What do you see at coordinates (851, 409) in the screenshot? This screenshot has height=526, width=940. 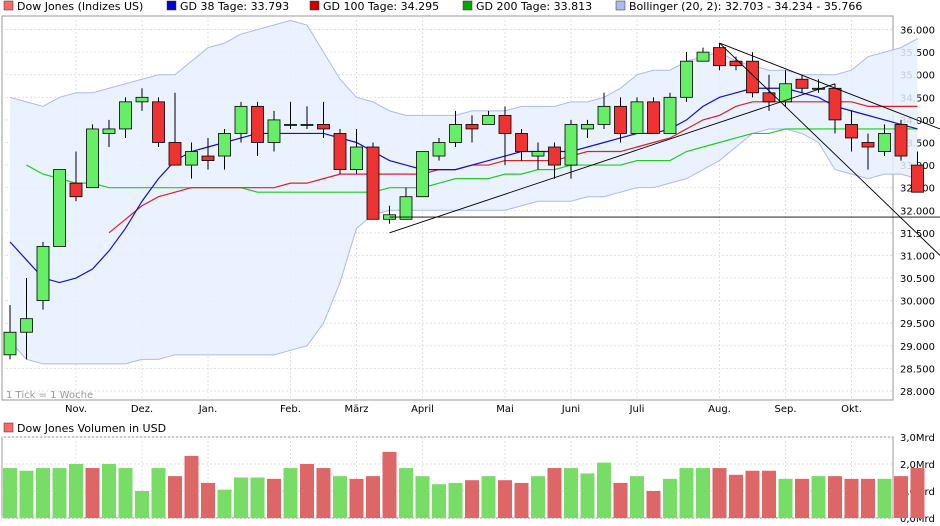 I see `x-tick-label: Okt.` at bounding box center [851, 409].